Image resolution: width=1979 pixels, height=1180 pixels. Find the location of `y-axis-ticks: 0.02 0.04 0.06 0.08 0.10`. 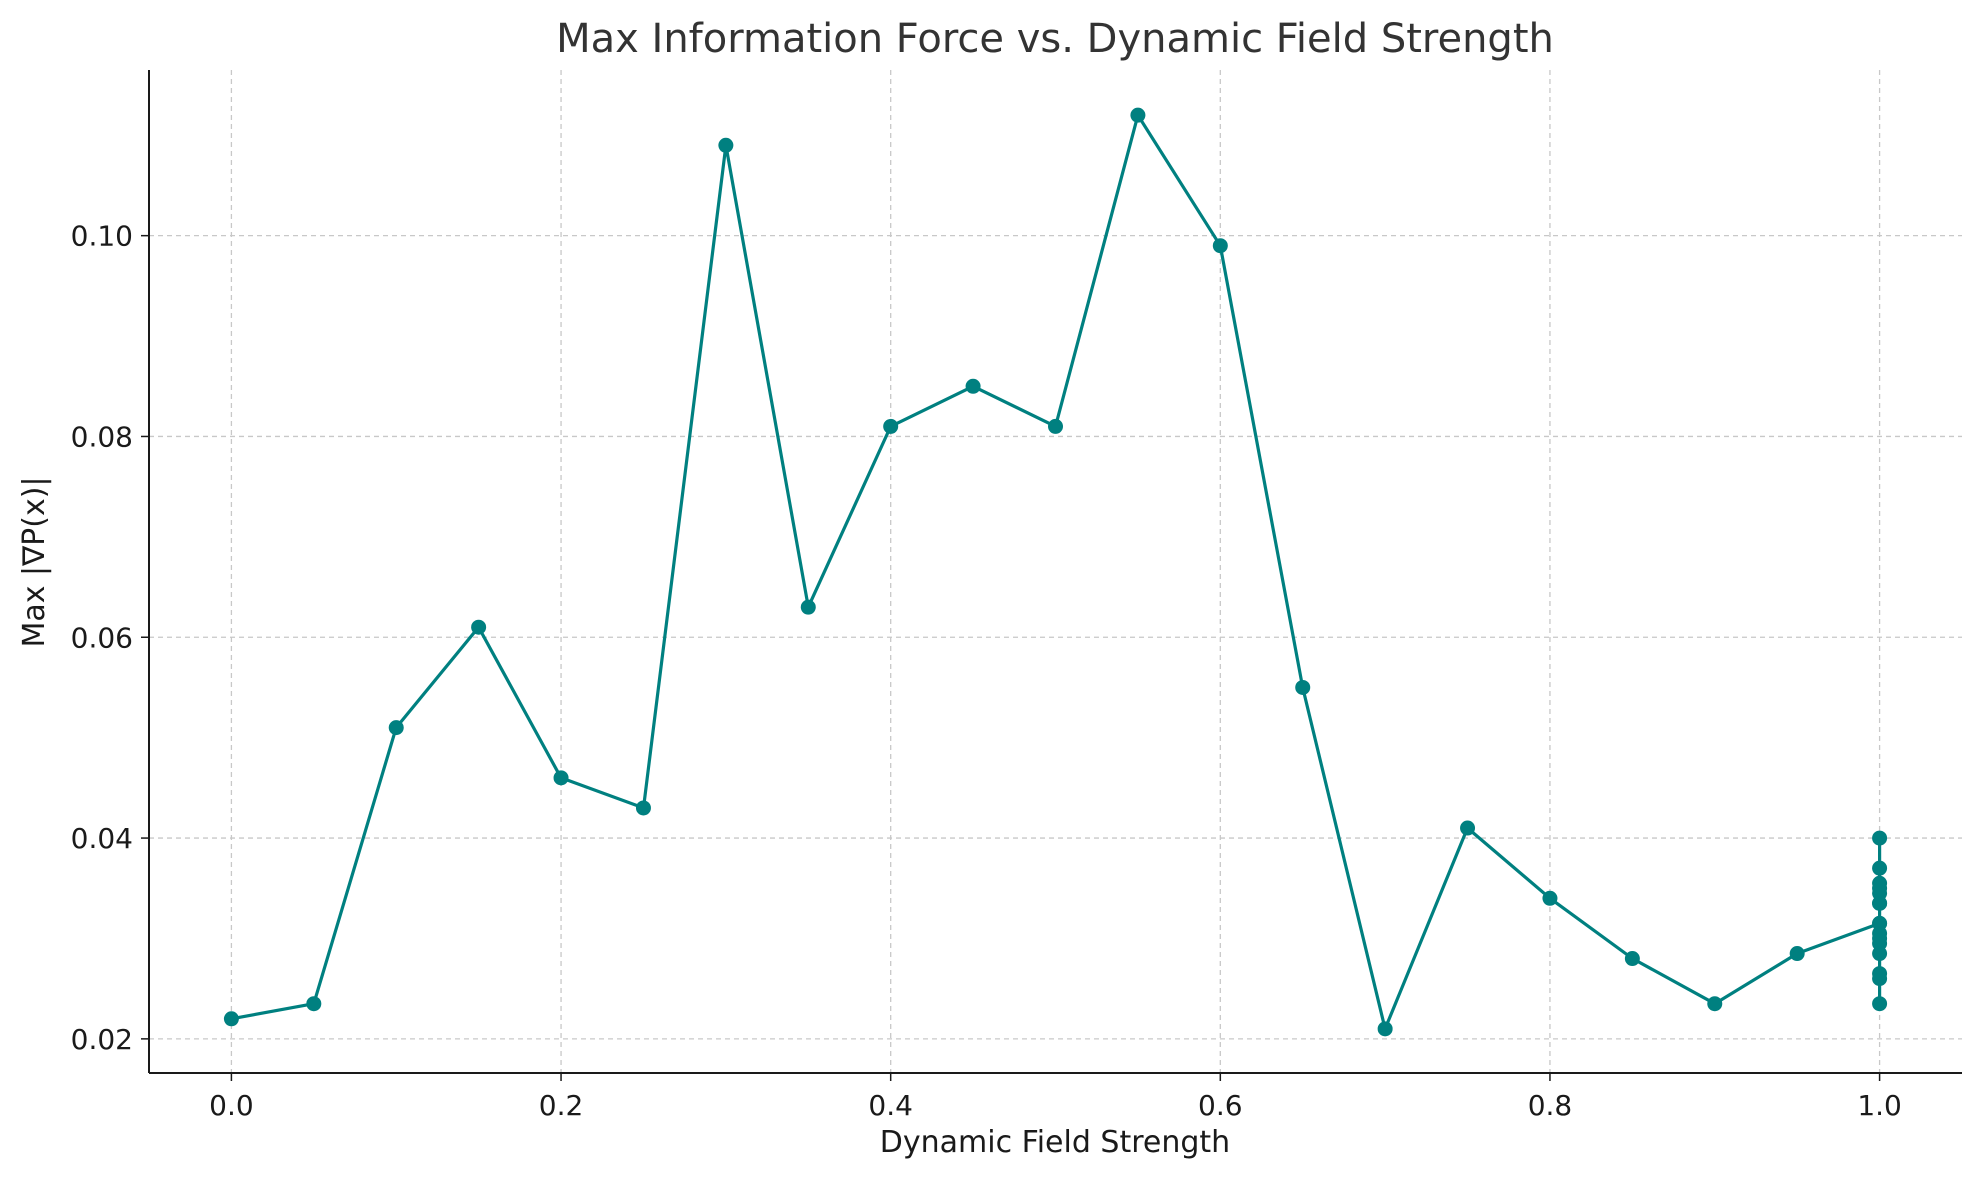

y-axis-ticks: 0.02 0.04 0.06 0.08 0.10 is located at coordinates (110, 638).